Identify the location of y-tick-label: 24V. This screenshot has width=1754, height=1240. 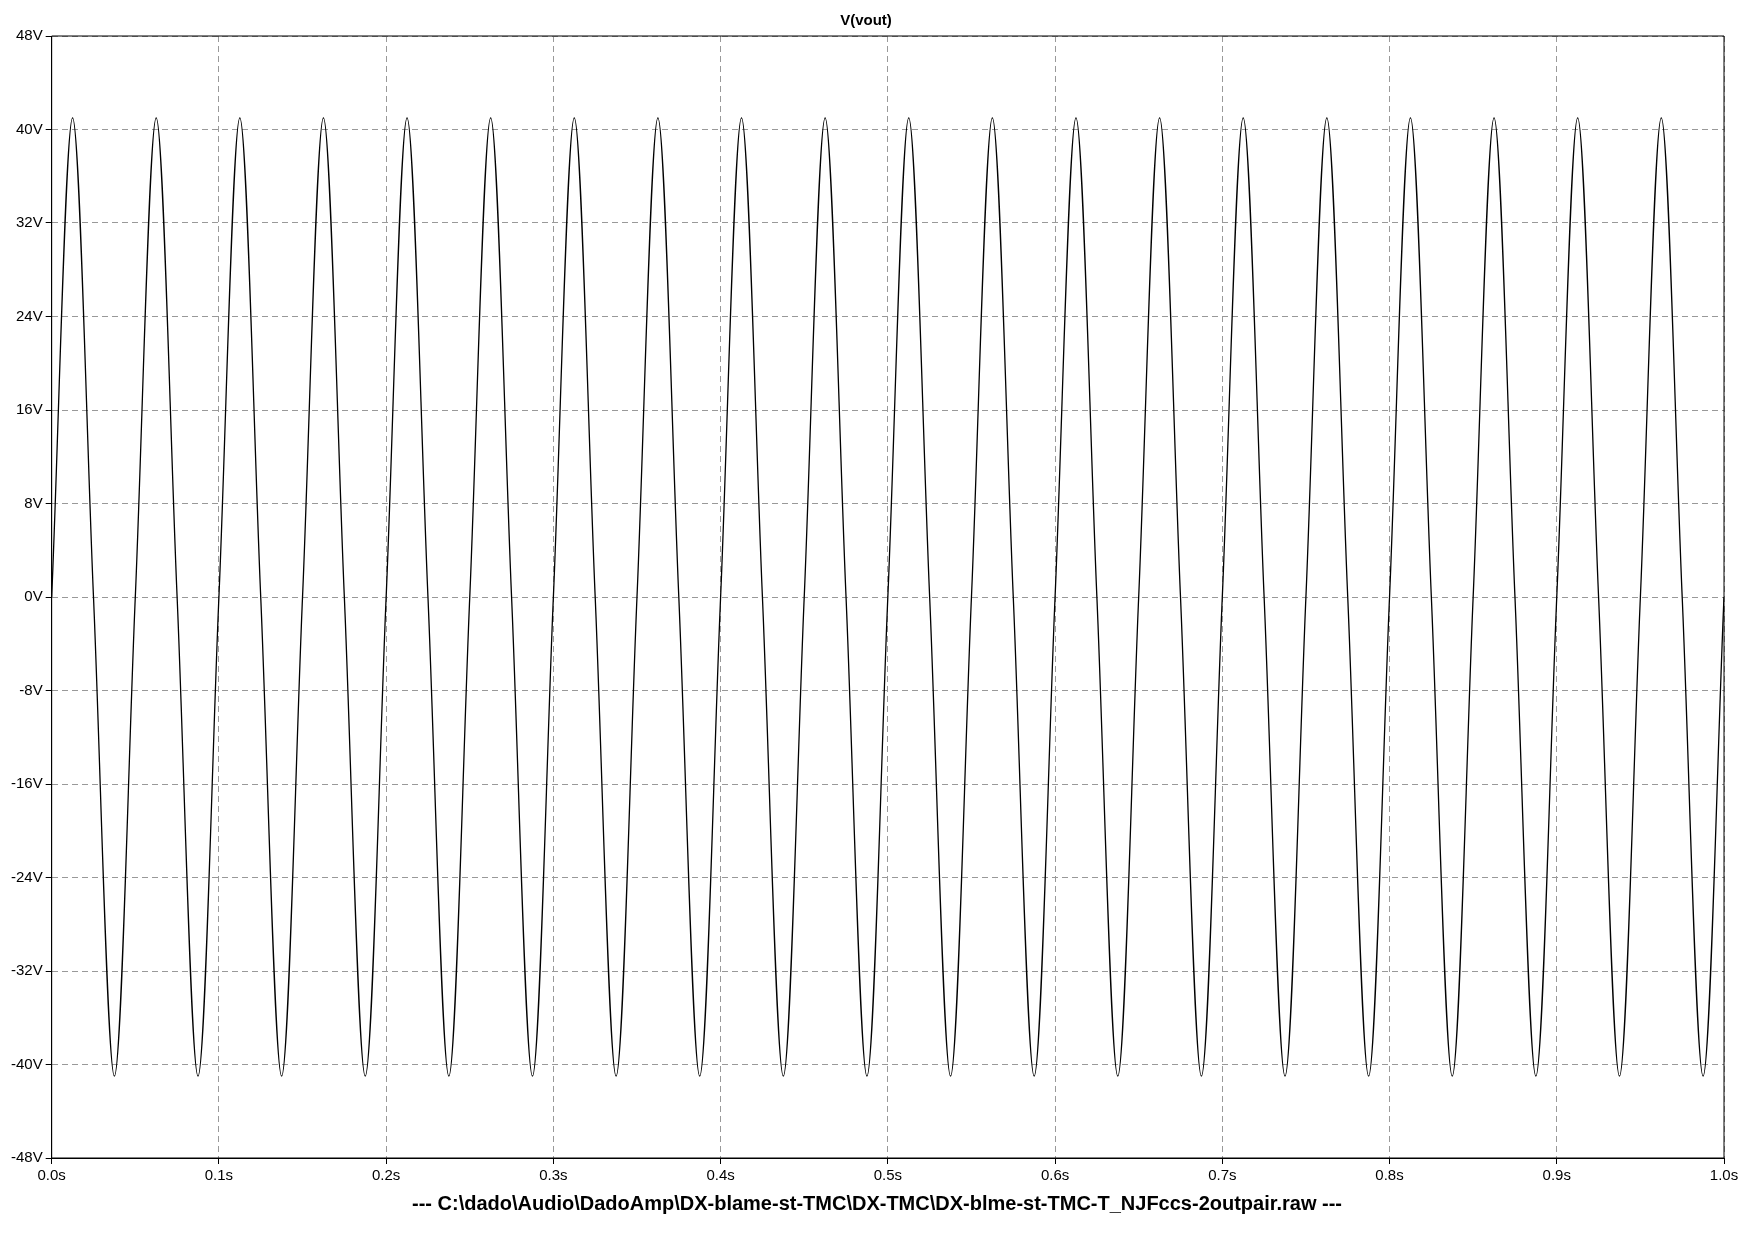
(29, 315).